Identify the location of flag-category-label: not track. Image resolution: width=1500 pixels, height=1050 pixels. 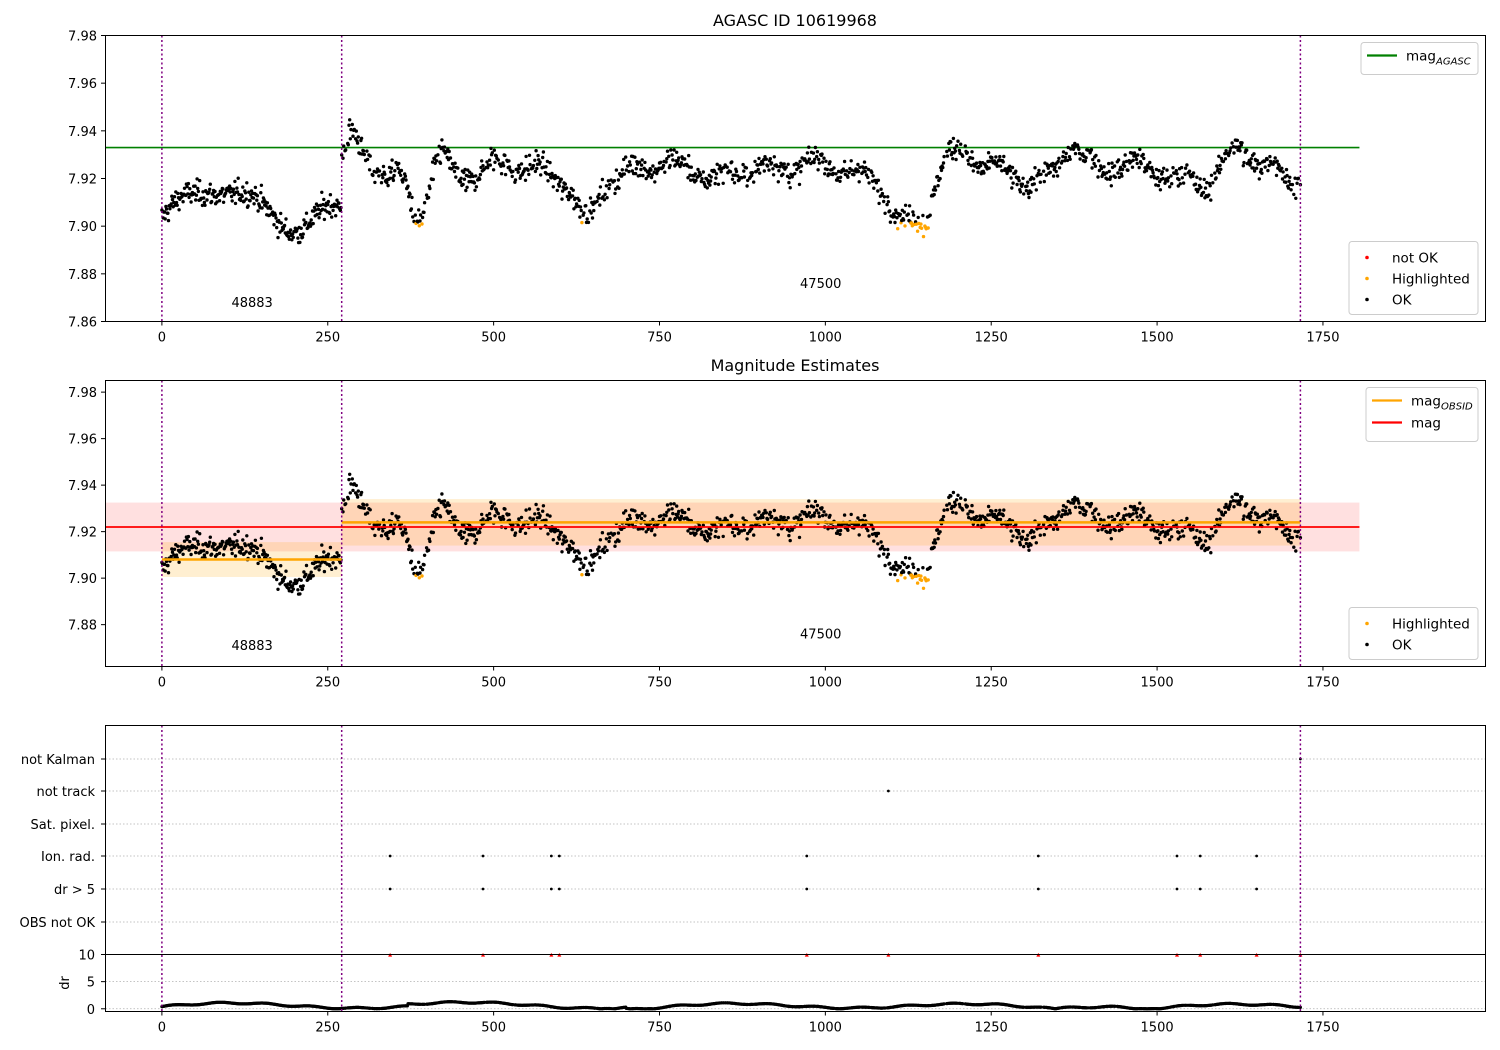
(65, 792).